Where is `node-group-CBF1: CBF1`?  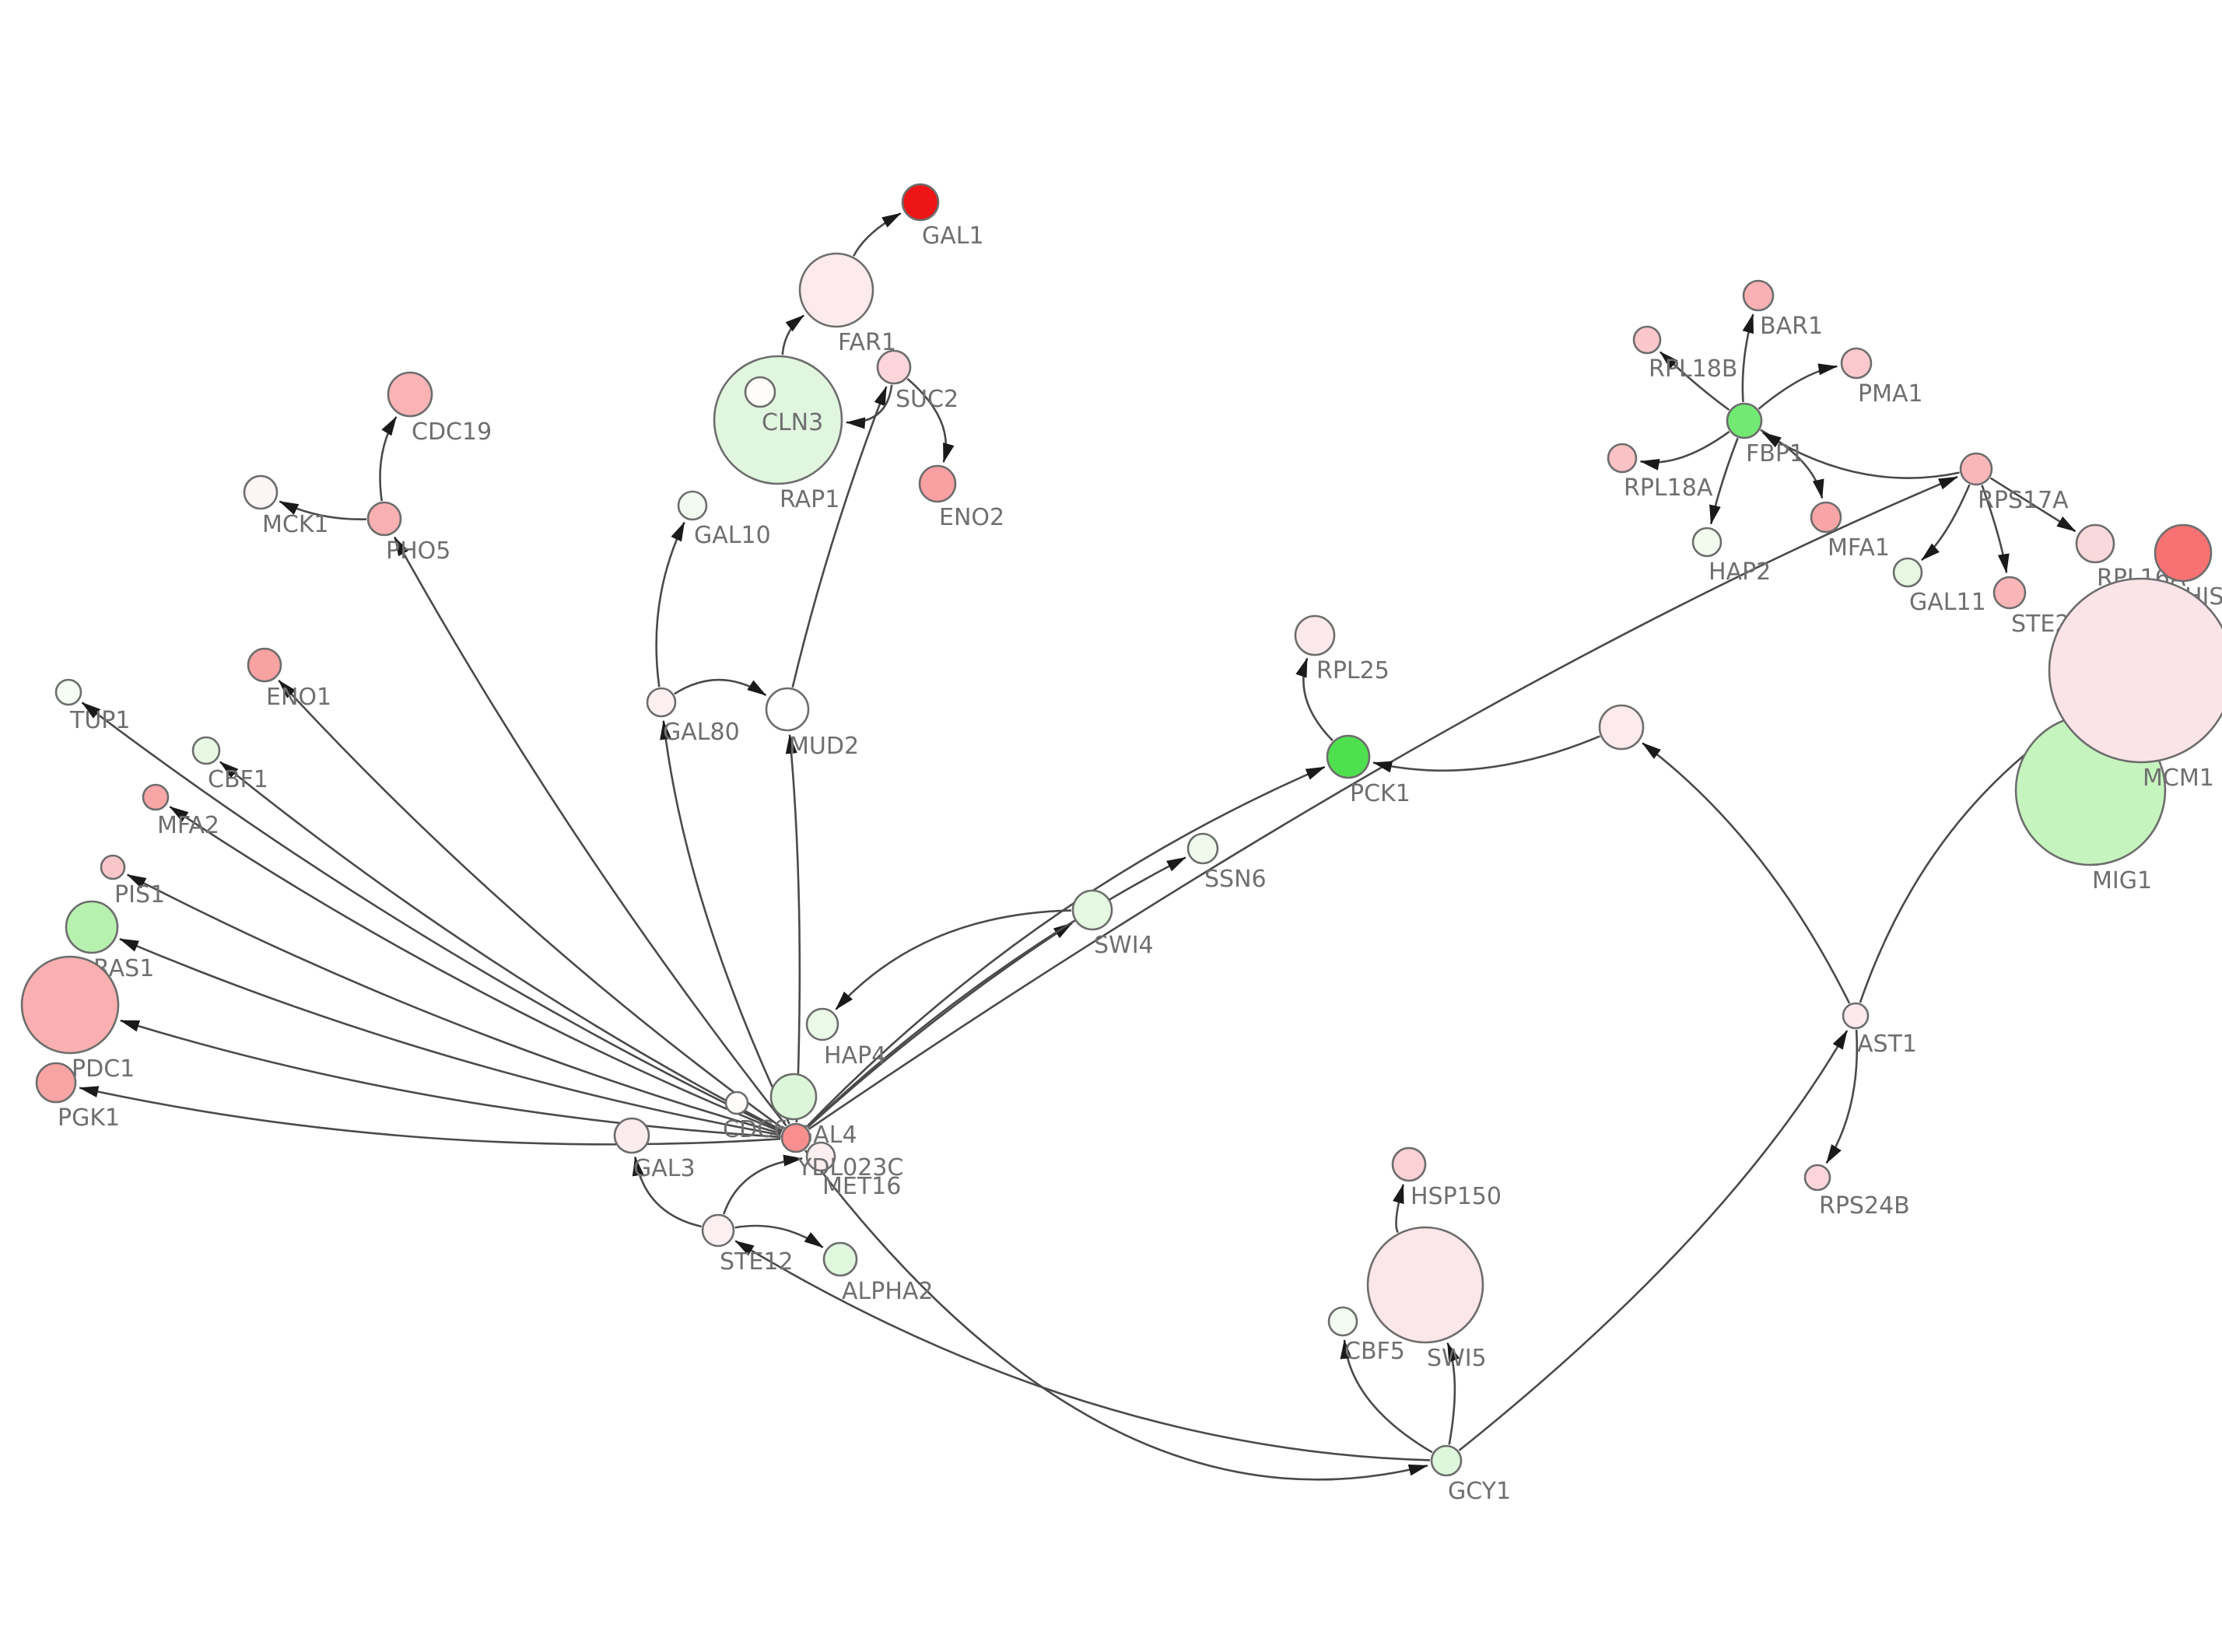 node-group-CBF1: CBF1 is located at coordinates (229, 764).